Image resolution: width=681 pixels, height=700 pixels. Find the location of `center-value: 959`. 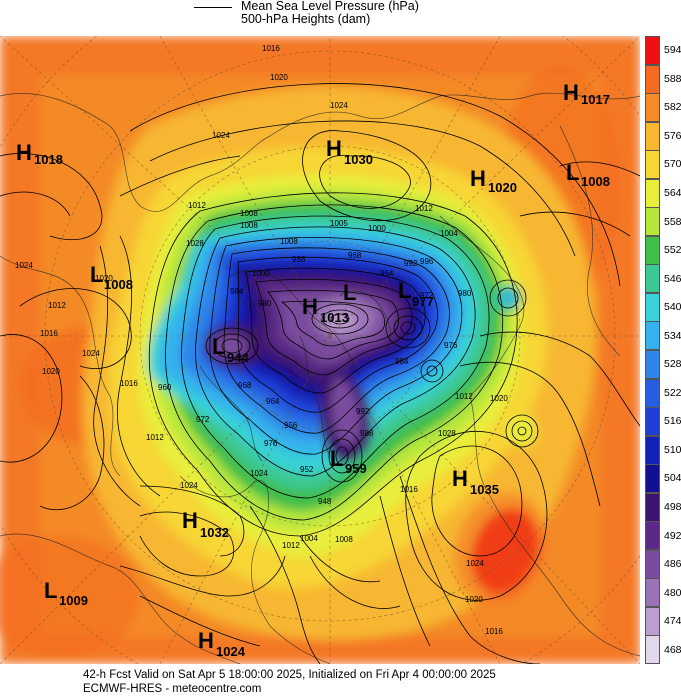

center-value: 959 is located at coordinates (356, 468).